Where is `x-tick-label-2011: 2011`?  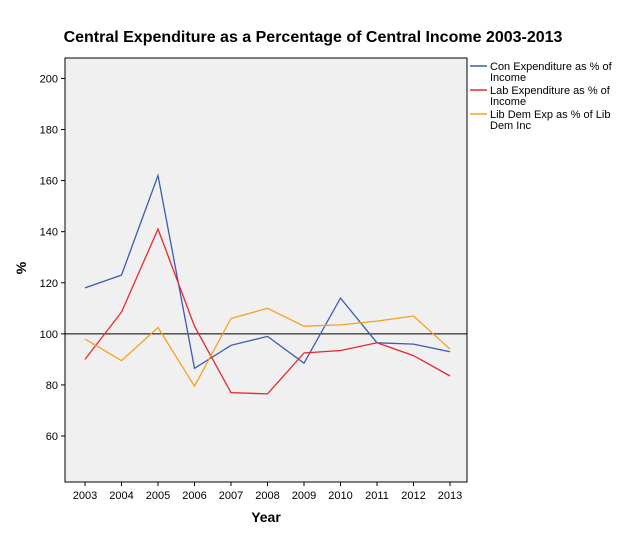
x-tick-label-2011: 2011 is located at coordinates (377, 496).